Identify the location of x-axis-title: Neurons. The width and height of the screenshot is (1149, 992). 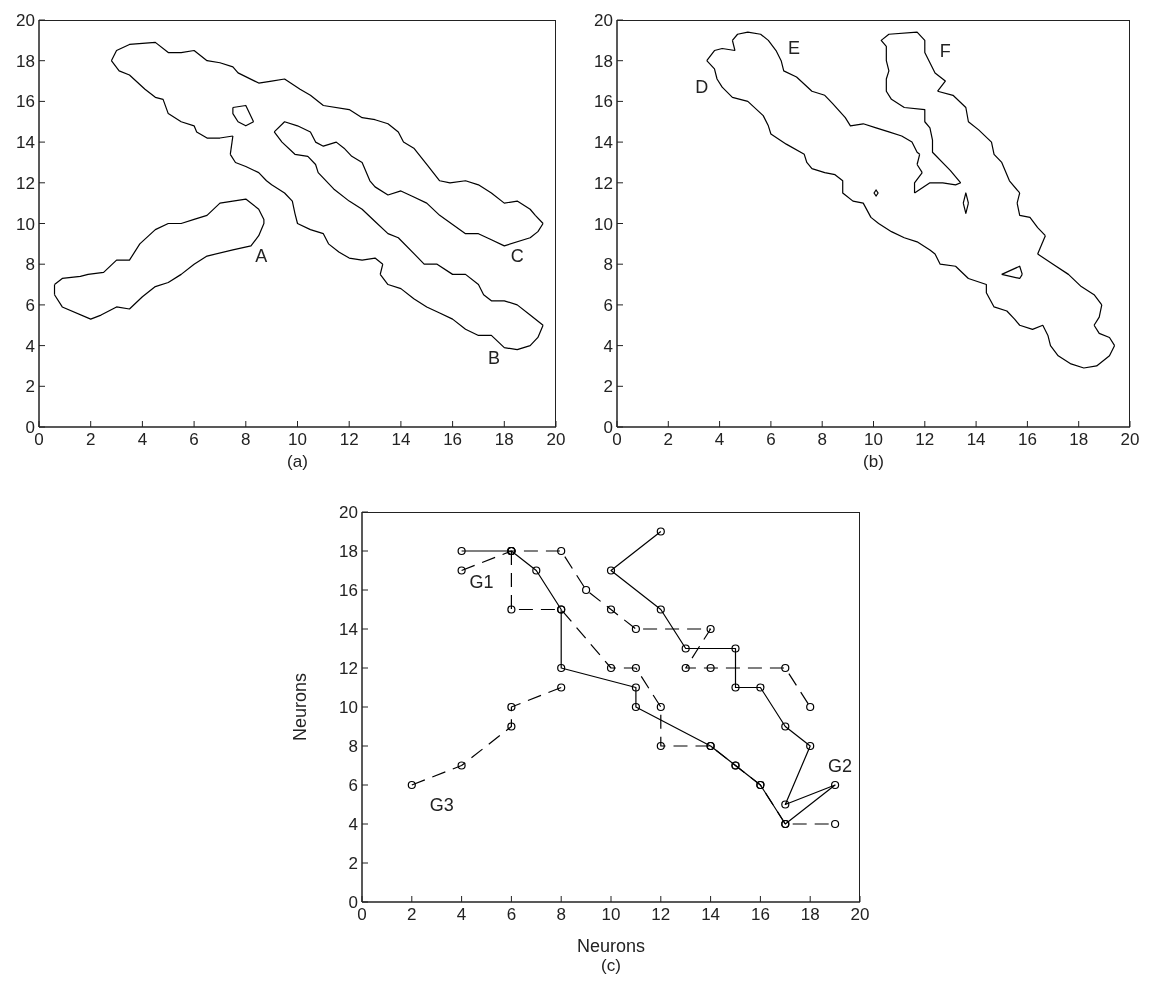
(611, 946).